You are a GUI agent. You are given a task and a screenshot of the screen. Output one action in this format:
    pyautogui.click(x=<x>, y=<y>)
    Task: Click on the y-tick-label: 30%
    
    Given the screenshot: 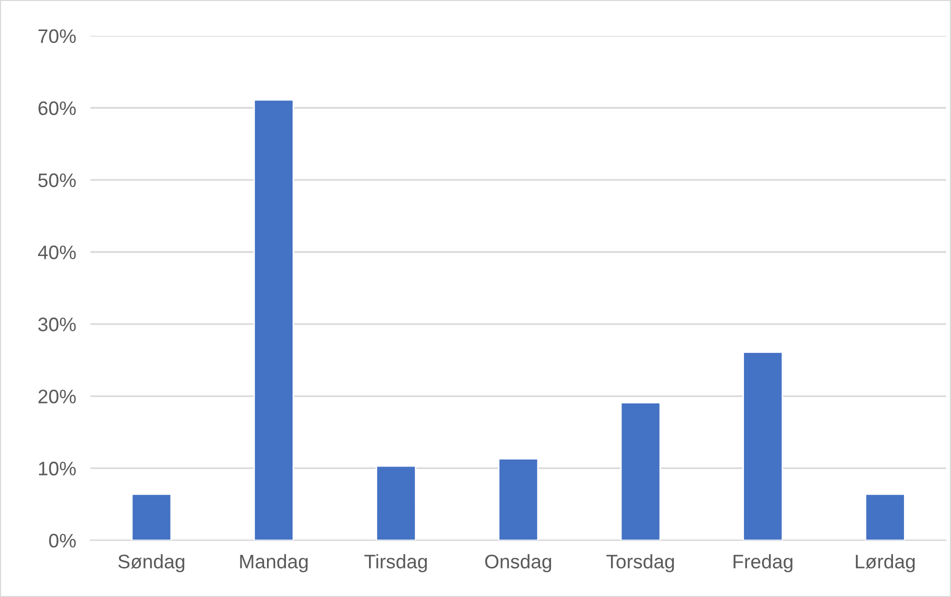 What is the action you would take?
    pyautogui.click(x=57, y=325)
    